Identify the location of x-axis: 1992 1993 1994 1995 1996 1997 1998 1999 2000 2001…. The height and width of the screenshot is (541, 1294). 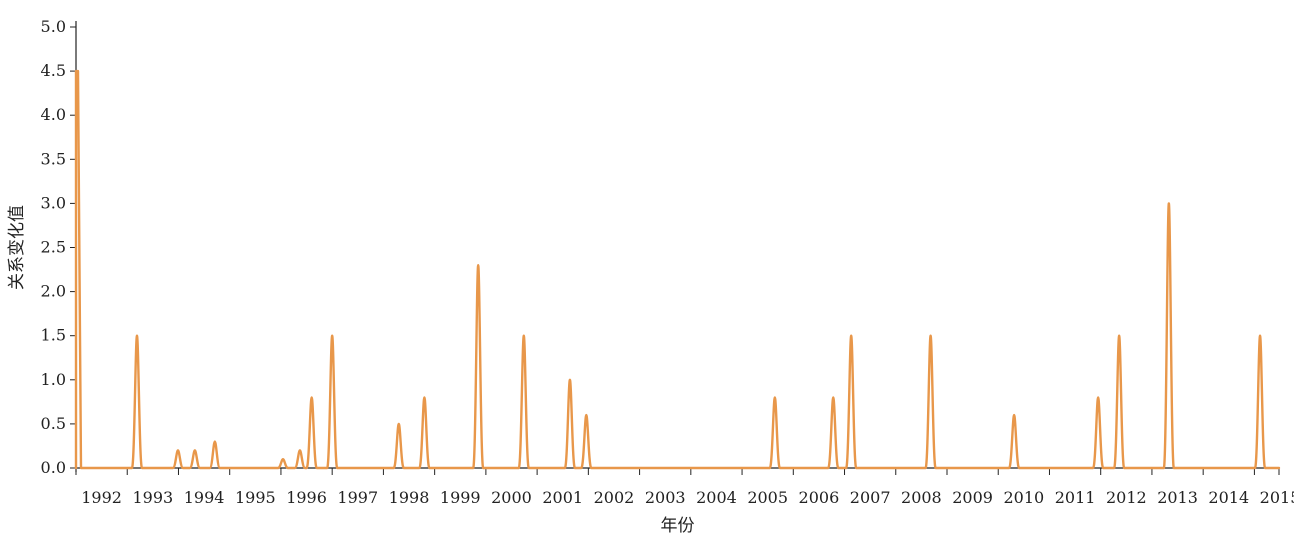
(684, 487).